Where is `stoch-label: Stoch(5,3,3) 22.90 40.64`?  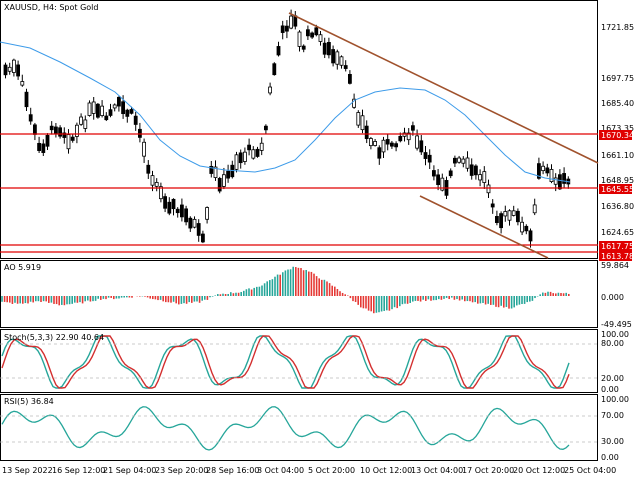 stoch-label: Stoch(5,3,3) 22.90 40.64 is located at coordinates (54, 337).